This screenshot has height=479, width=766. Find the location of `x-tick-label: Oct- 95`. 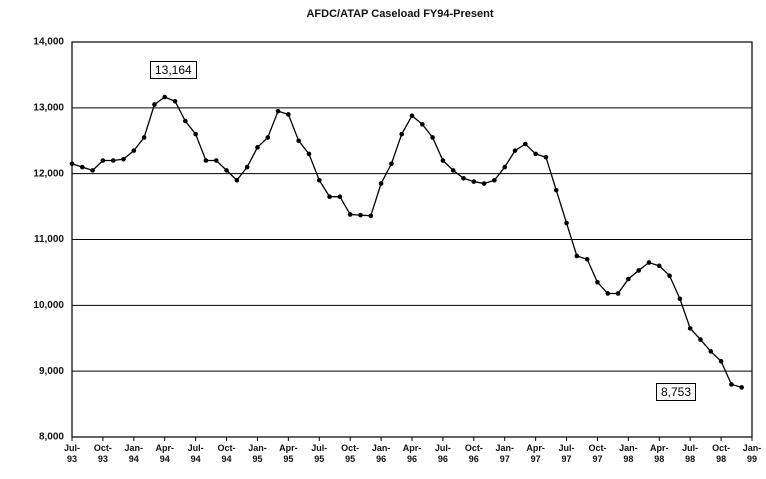

x-tick-label: Oct- 95 is located at coordinates (350, 453).